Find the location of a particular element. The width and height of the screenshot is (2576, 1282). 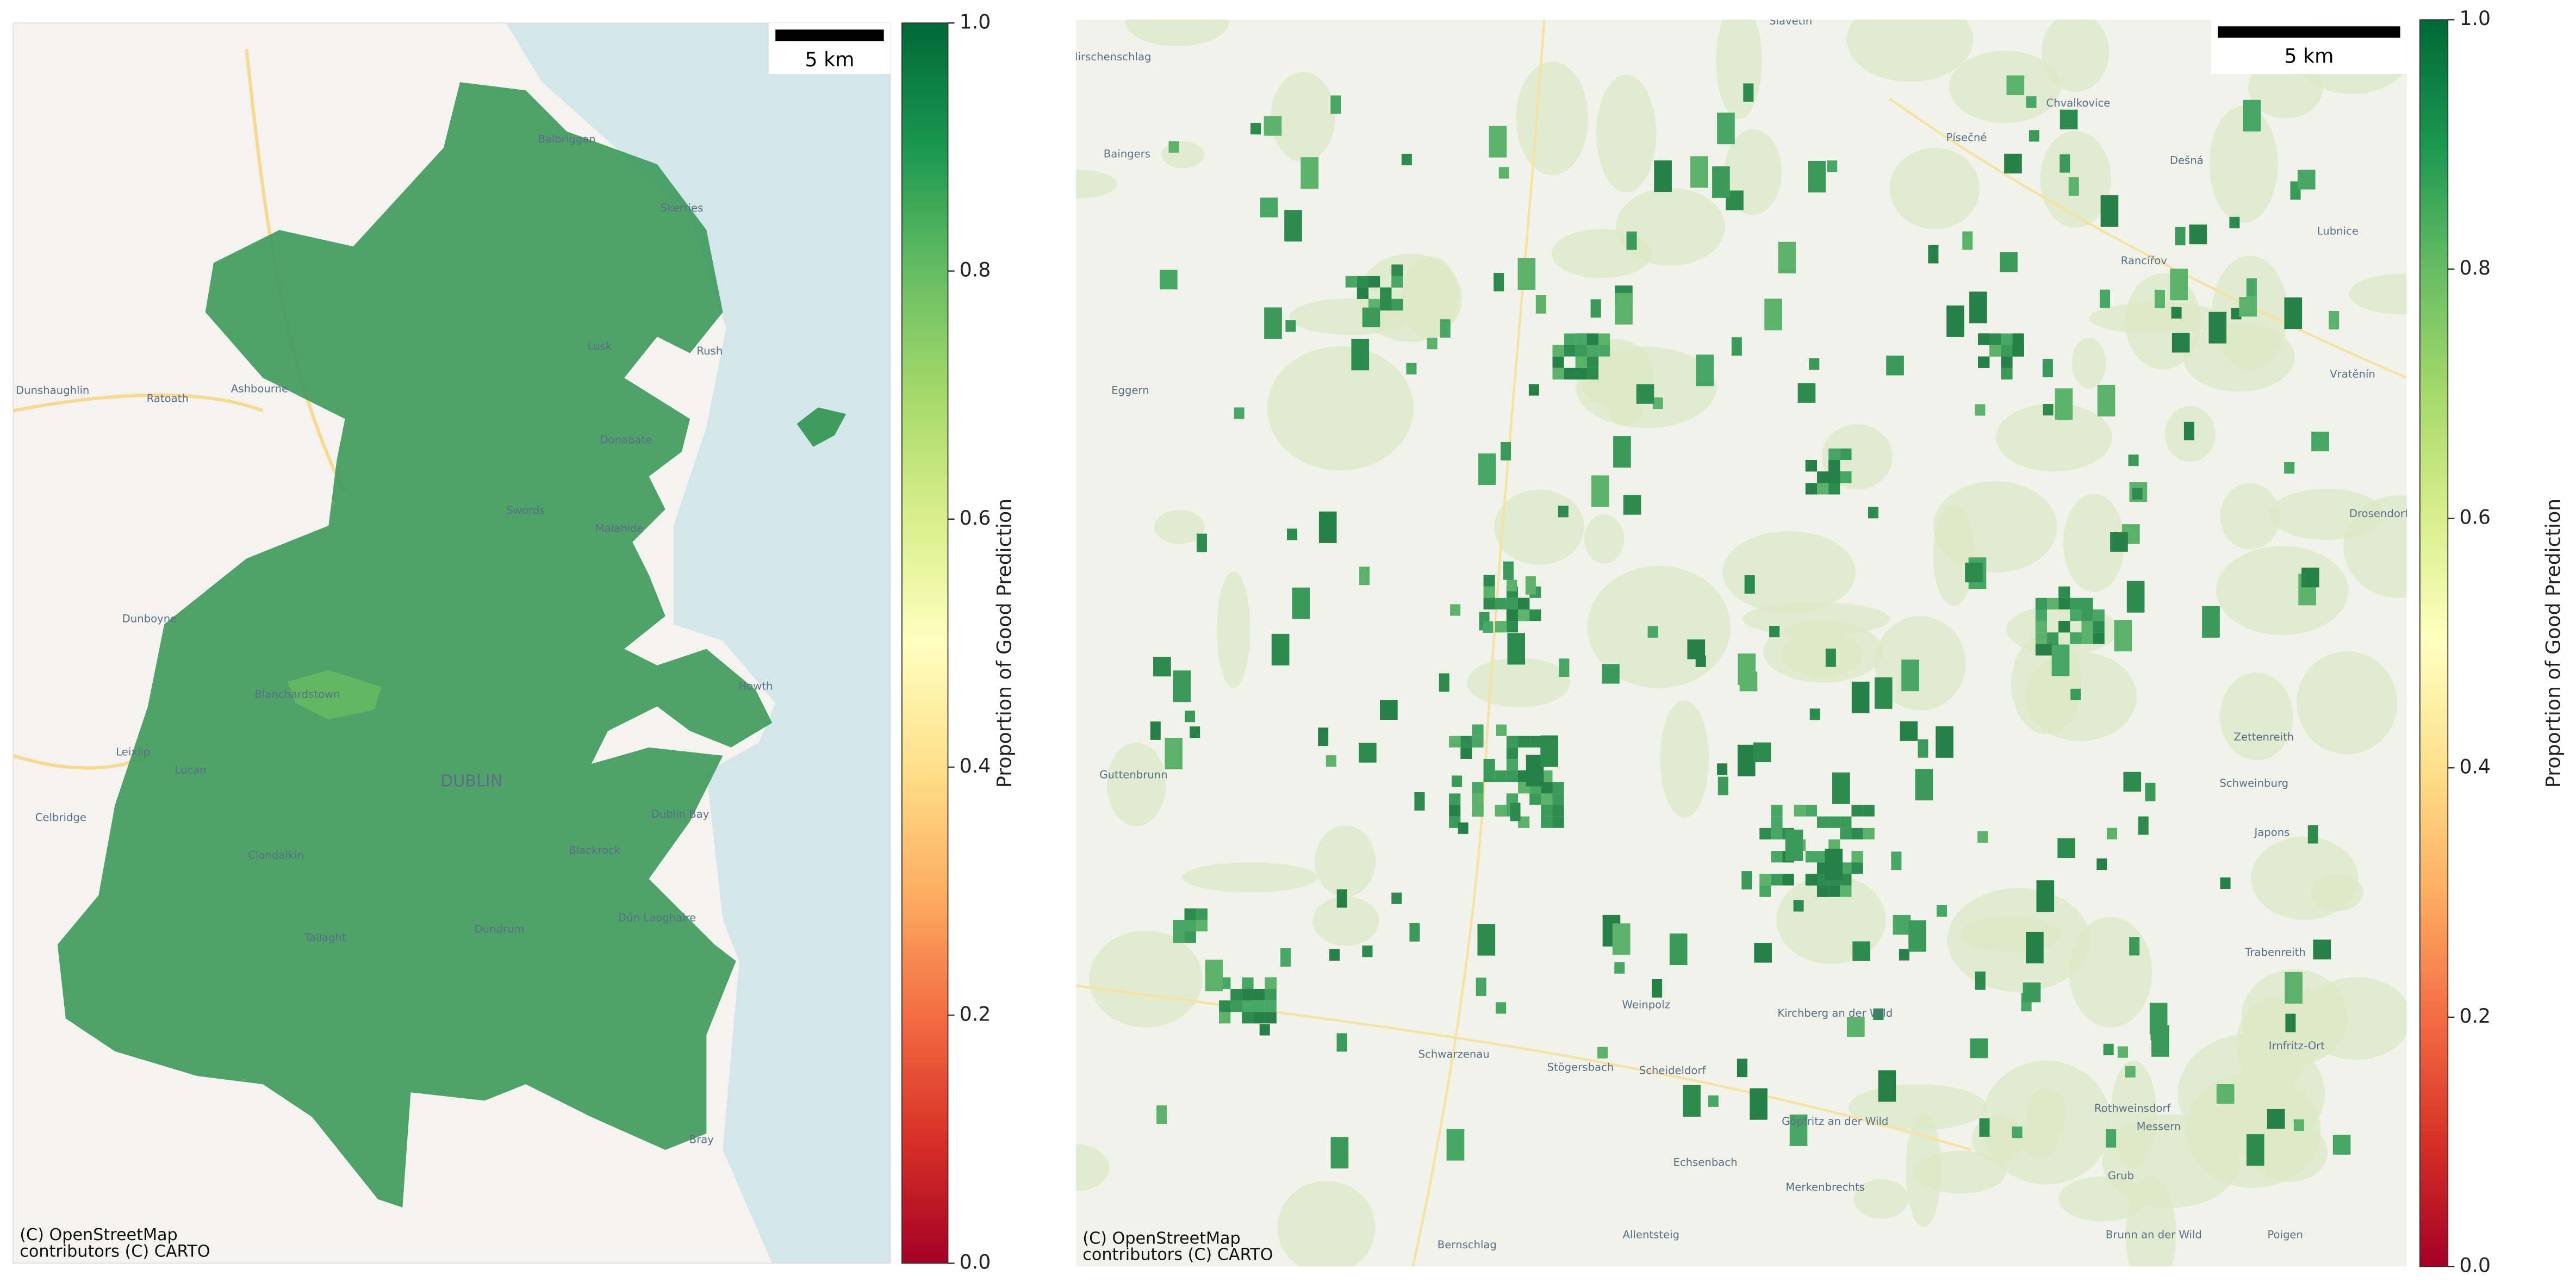

attribution: (C) OpenStreetMap is located at coordinates (98, 1234).